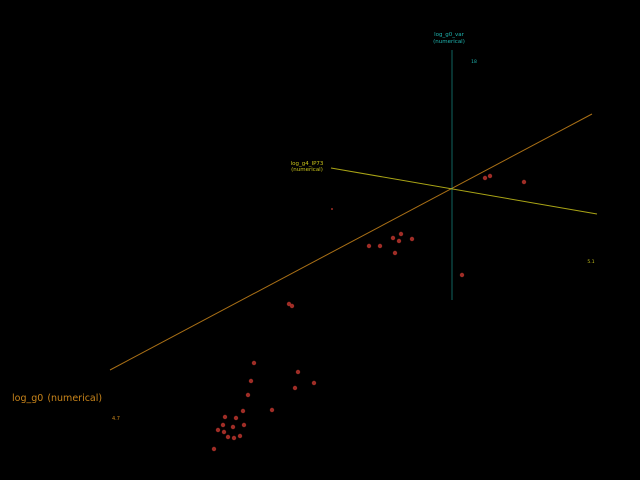 Image resolution: width=640 pixels, height=480 pixels. I want to click on y-axis-title: log_g0_var, so click(449, 35).